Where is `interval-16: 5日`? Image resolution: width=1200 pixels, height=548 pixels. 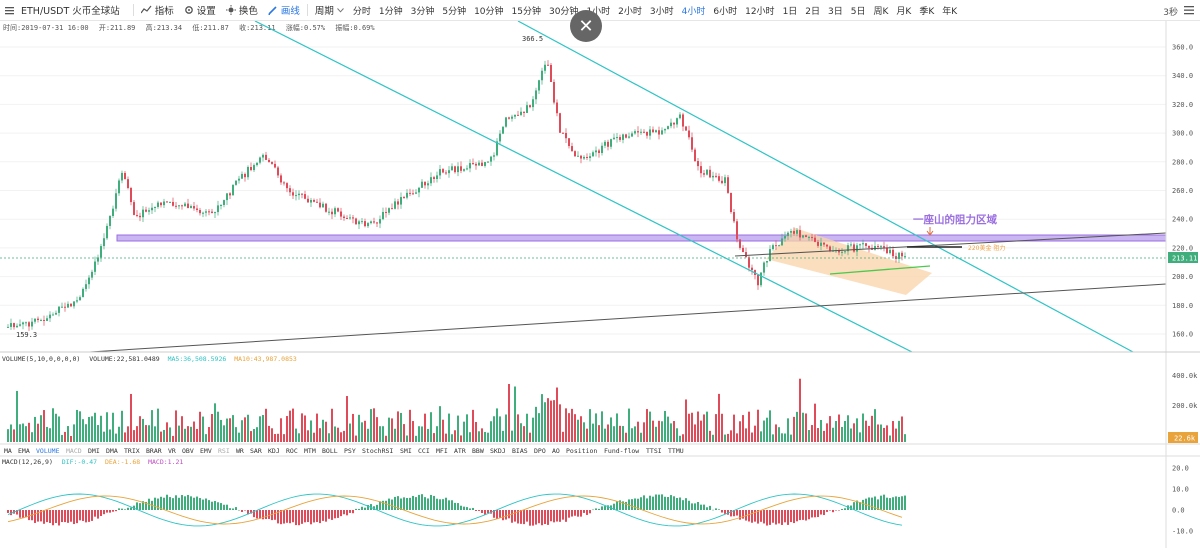 interval-16: 5日 is located at coordinates (858, 11).